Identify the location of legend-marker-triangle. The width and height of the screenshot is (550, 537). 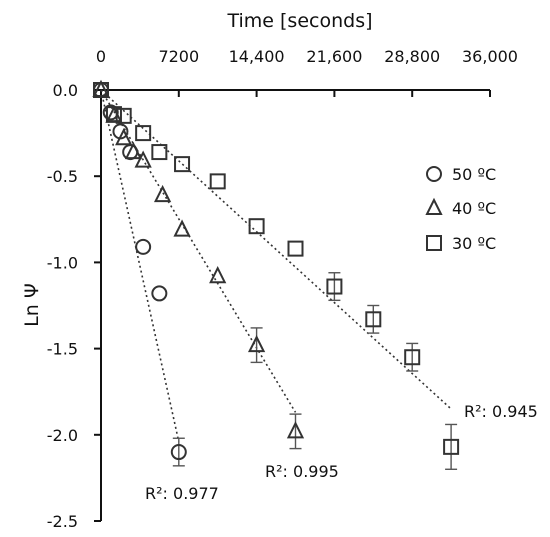
(434, 206).